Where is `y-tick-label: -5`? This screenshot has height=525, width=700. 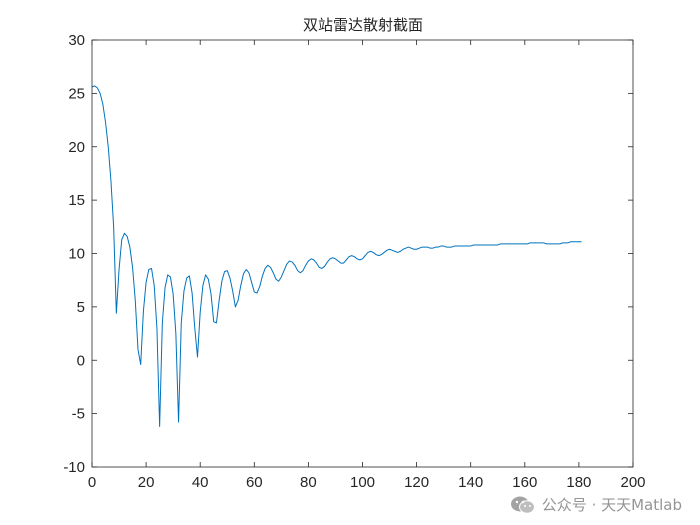
y-tick-label: -5 is located at coordinates (78, 414).